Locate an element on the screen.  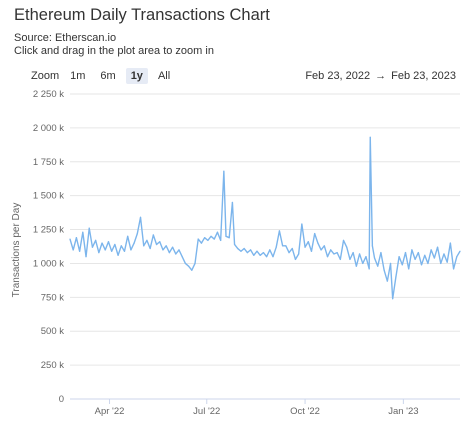
range-from: Feb 23, 2022 is located at coordinates (338, 76).